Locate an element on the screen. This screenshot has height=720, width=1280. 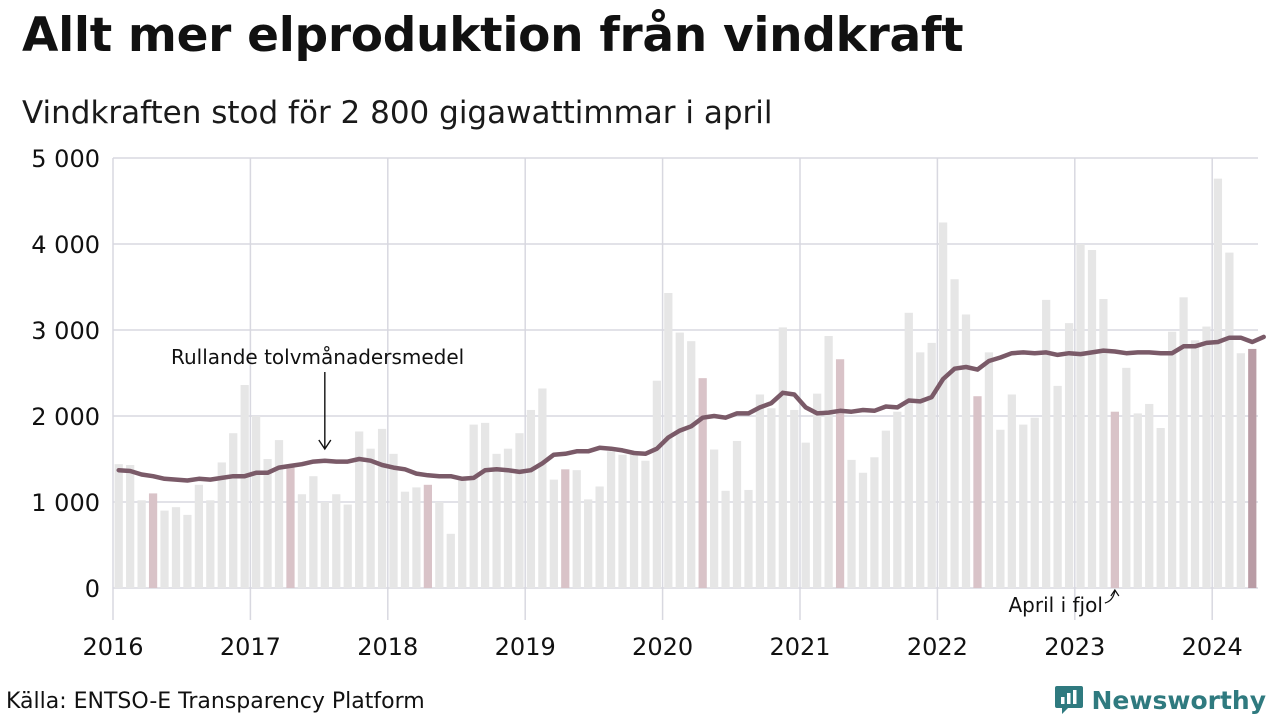
x-tick-label: 2020 is located at coordinates (662, 647).